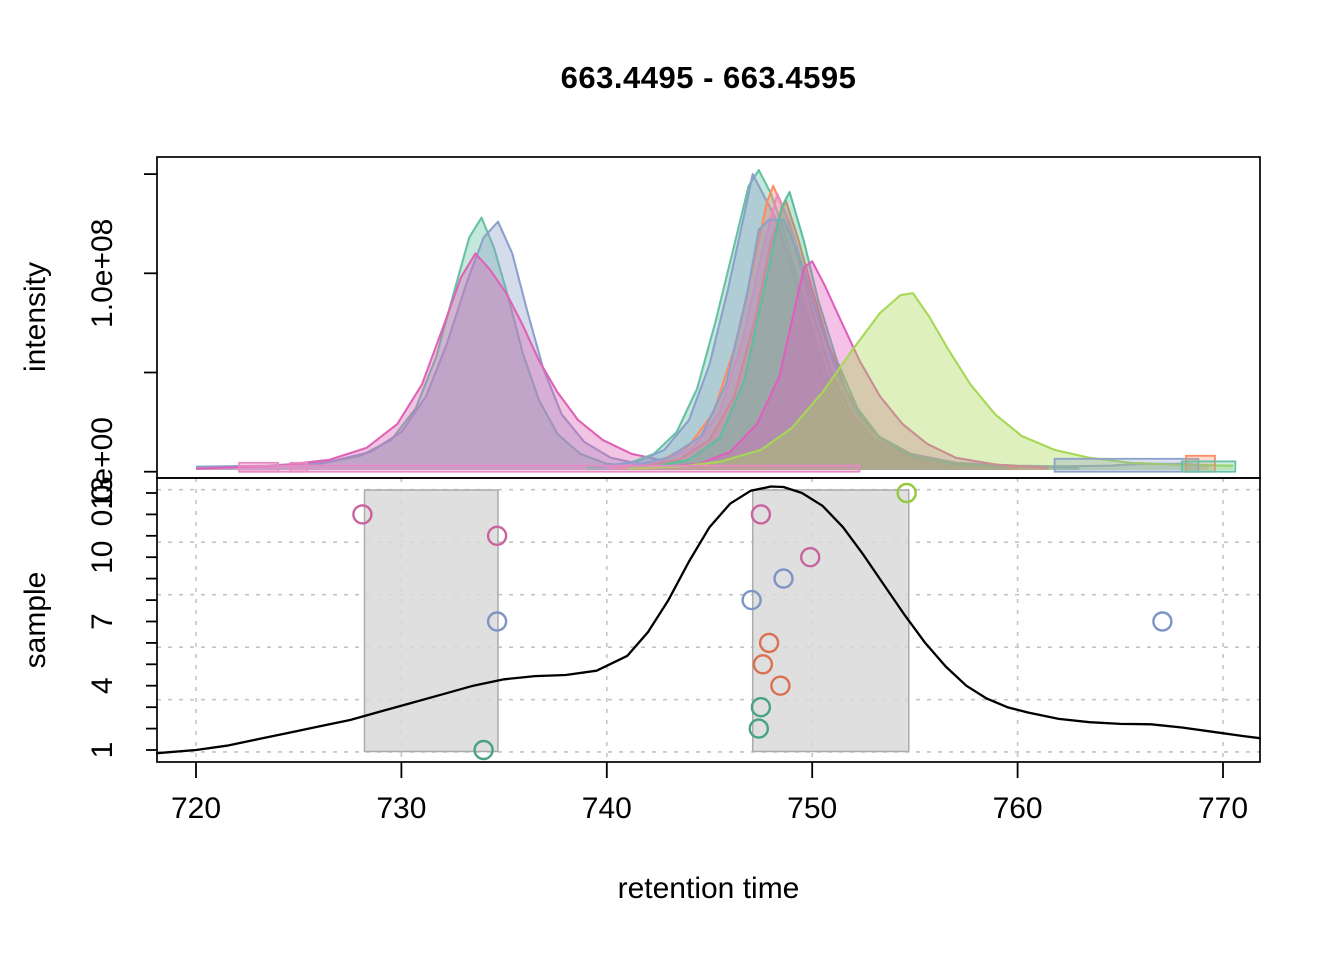 The height and width of the screenshot is (960, 1344). Describe the element at coordinates (121, 349) in the screenshot. I see `intensity-axis: 0.0e+00 1.0e+08` at that location.